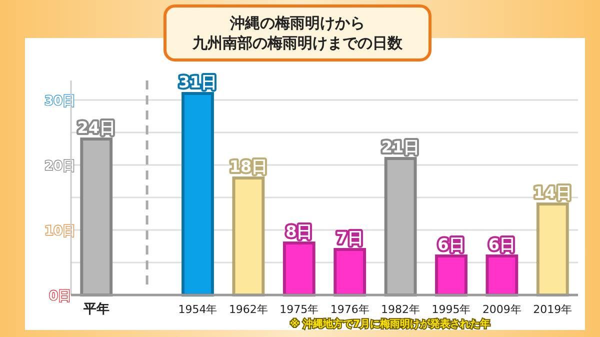  What do you see at coordinates (248, 309) in the screenshot?
I see `x-tick-label: 1962年` at bounding box center [248, 309].